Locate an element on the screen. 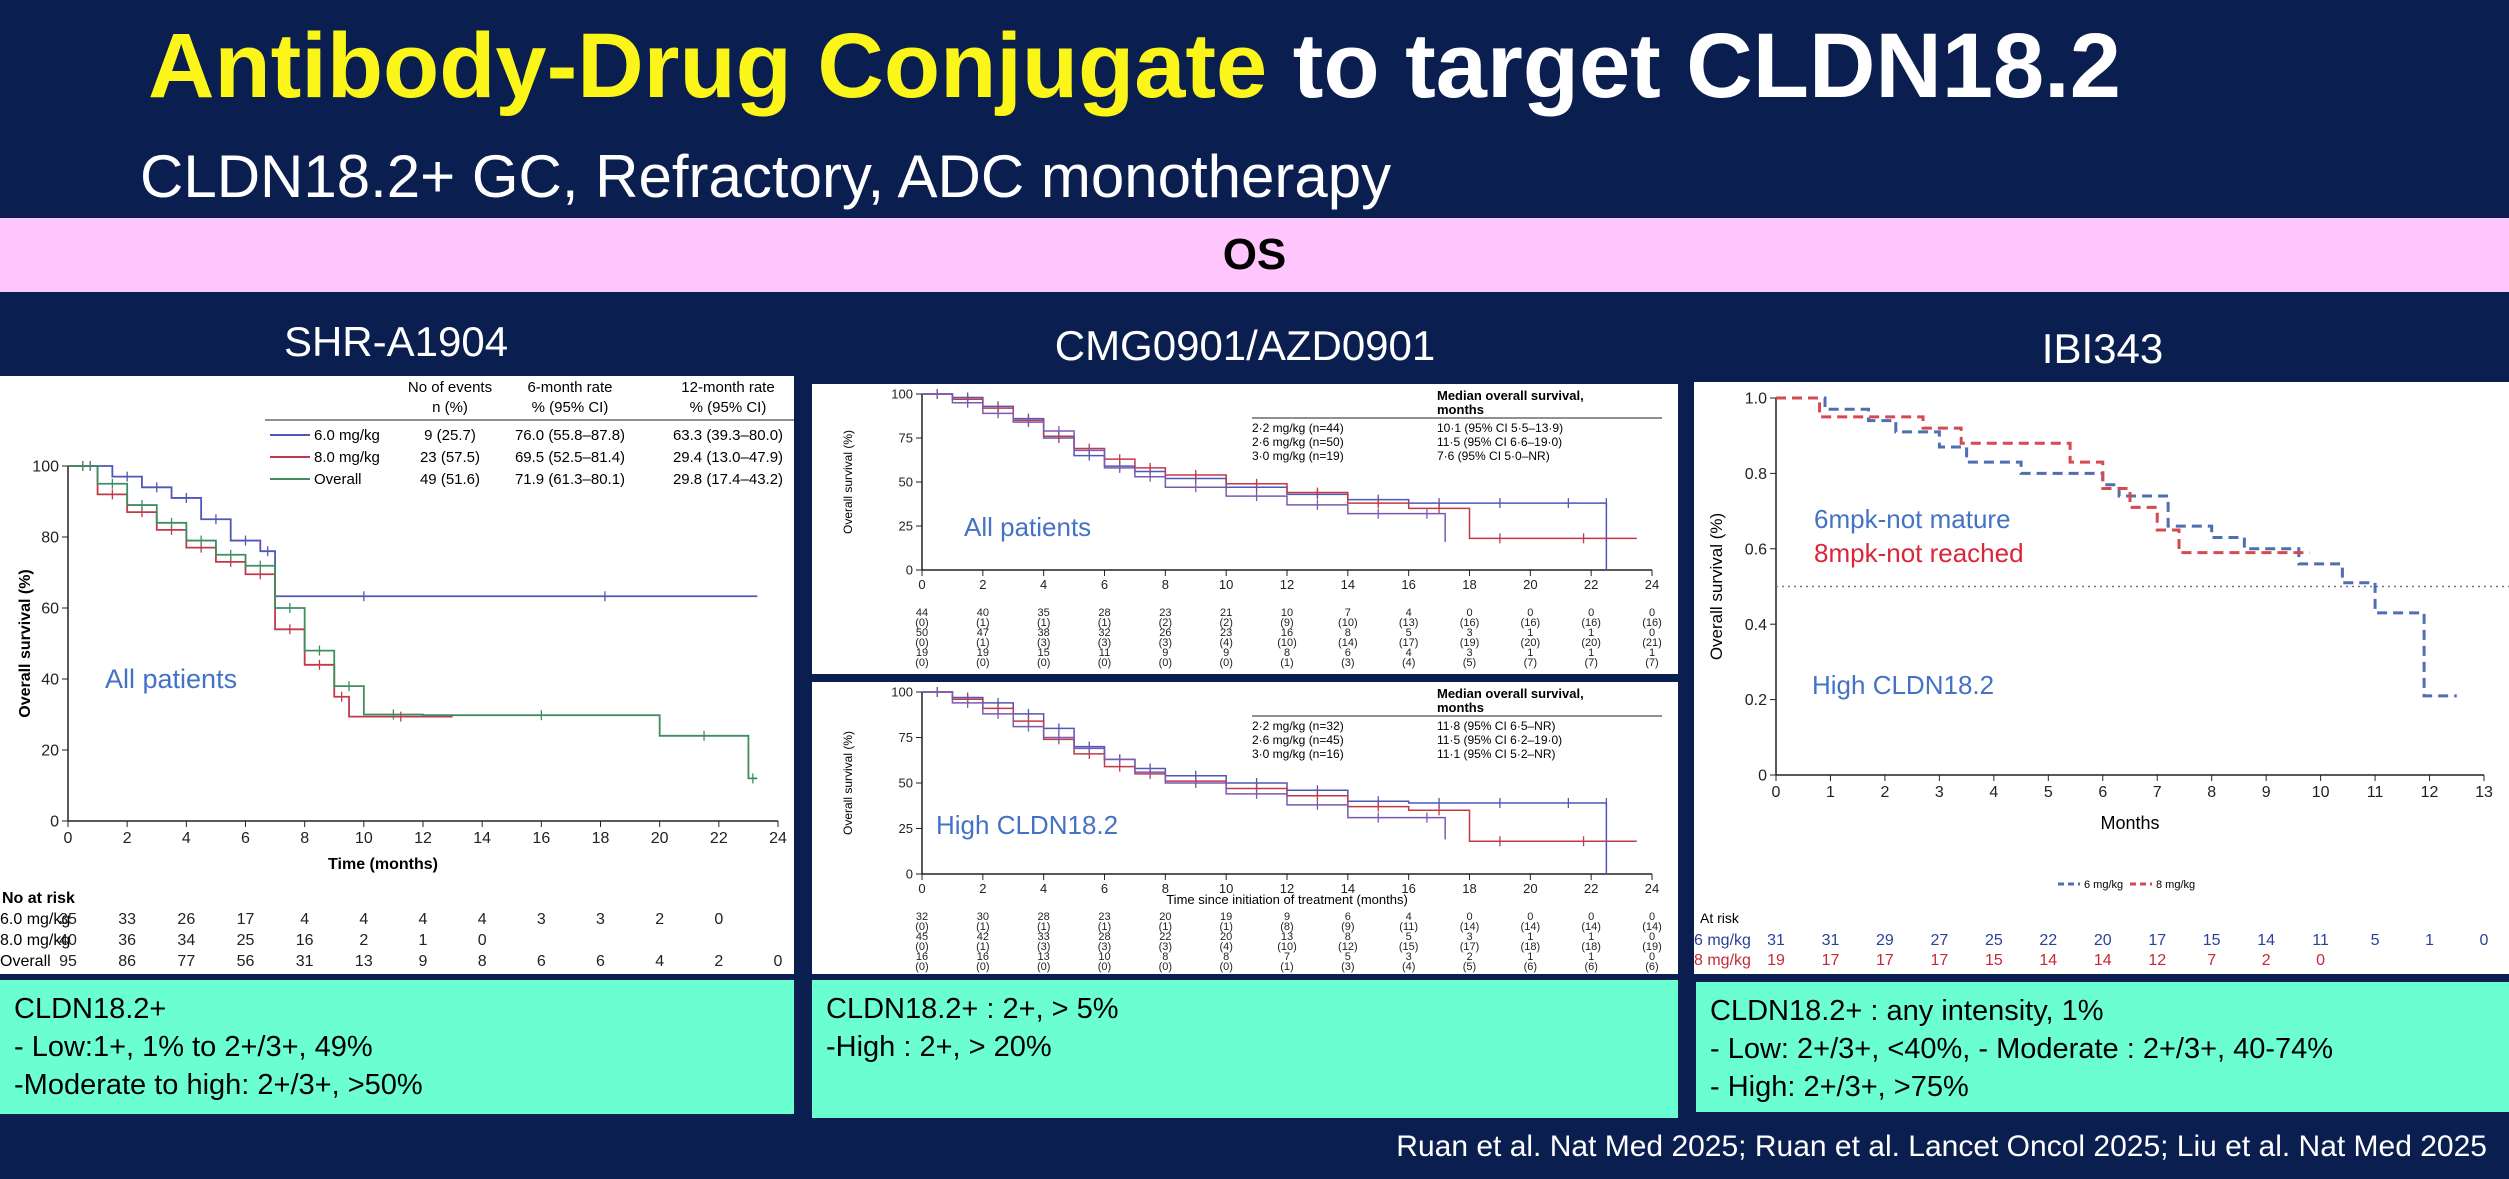 This screenshot has width=2509, height=1179. at-risk-value: 6 is located at coordinates (1348, 653).